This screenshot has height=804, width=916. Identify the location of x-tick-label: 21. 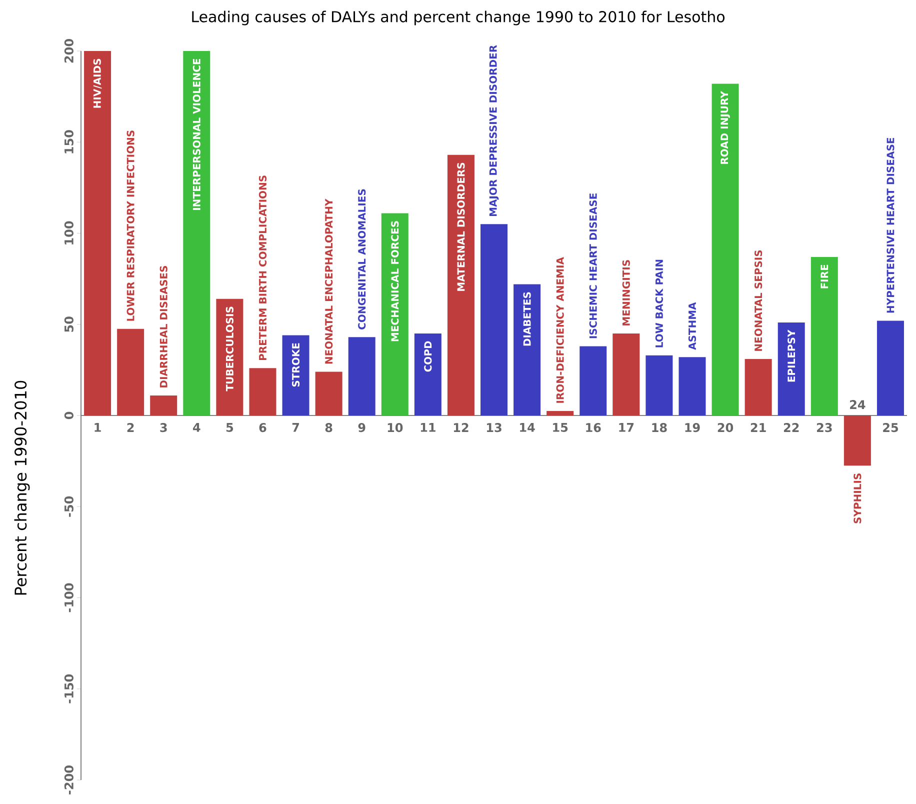
(758, 427).